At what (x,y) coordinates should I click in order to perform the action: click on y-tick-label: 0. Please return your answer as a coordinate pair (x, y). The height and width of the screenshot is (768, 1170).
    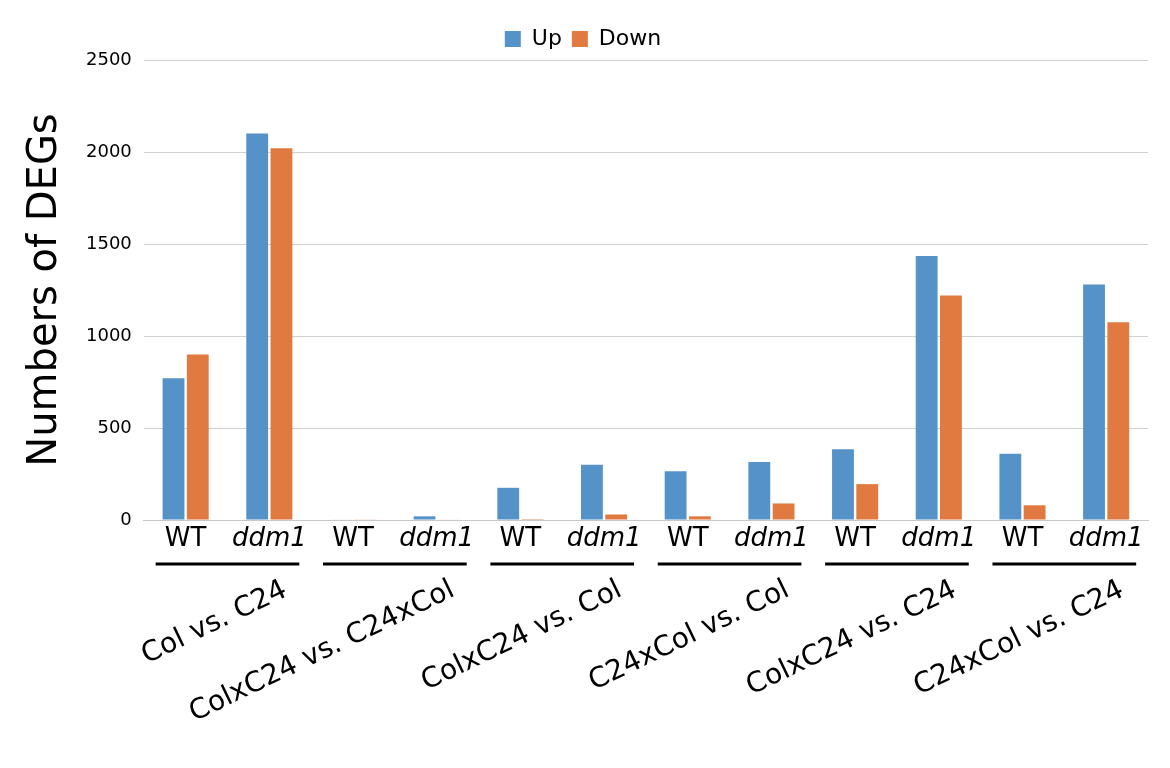
    Looking at the image, I should click on (126, 518).